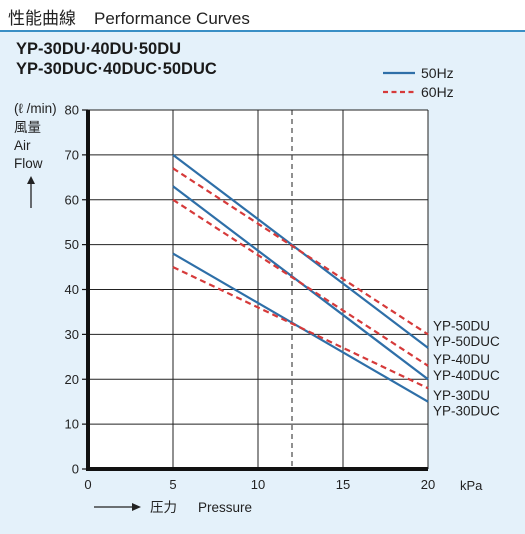 This screenshot has height=534, width=525. Describe the element at coordinates (87, 484) in the screenshot. I see `x-tick-label: 0` at that location.